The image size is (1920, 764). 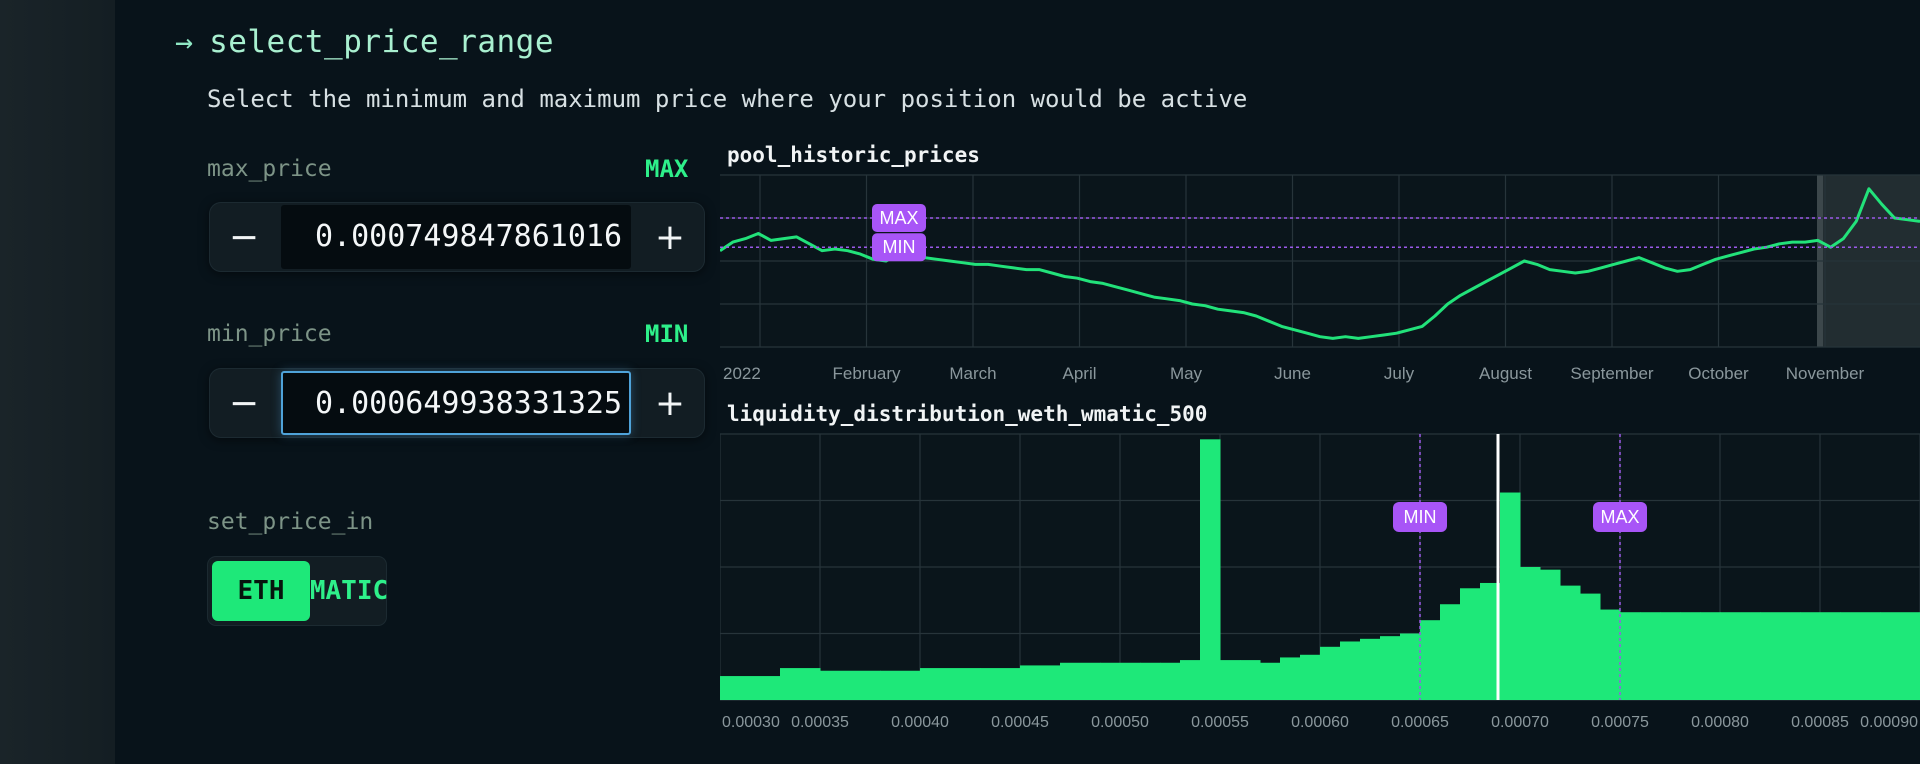 I want to click on x-tick-label: 0.00050, so click(x=1120, y=722).